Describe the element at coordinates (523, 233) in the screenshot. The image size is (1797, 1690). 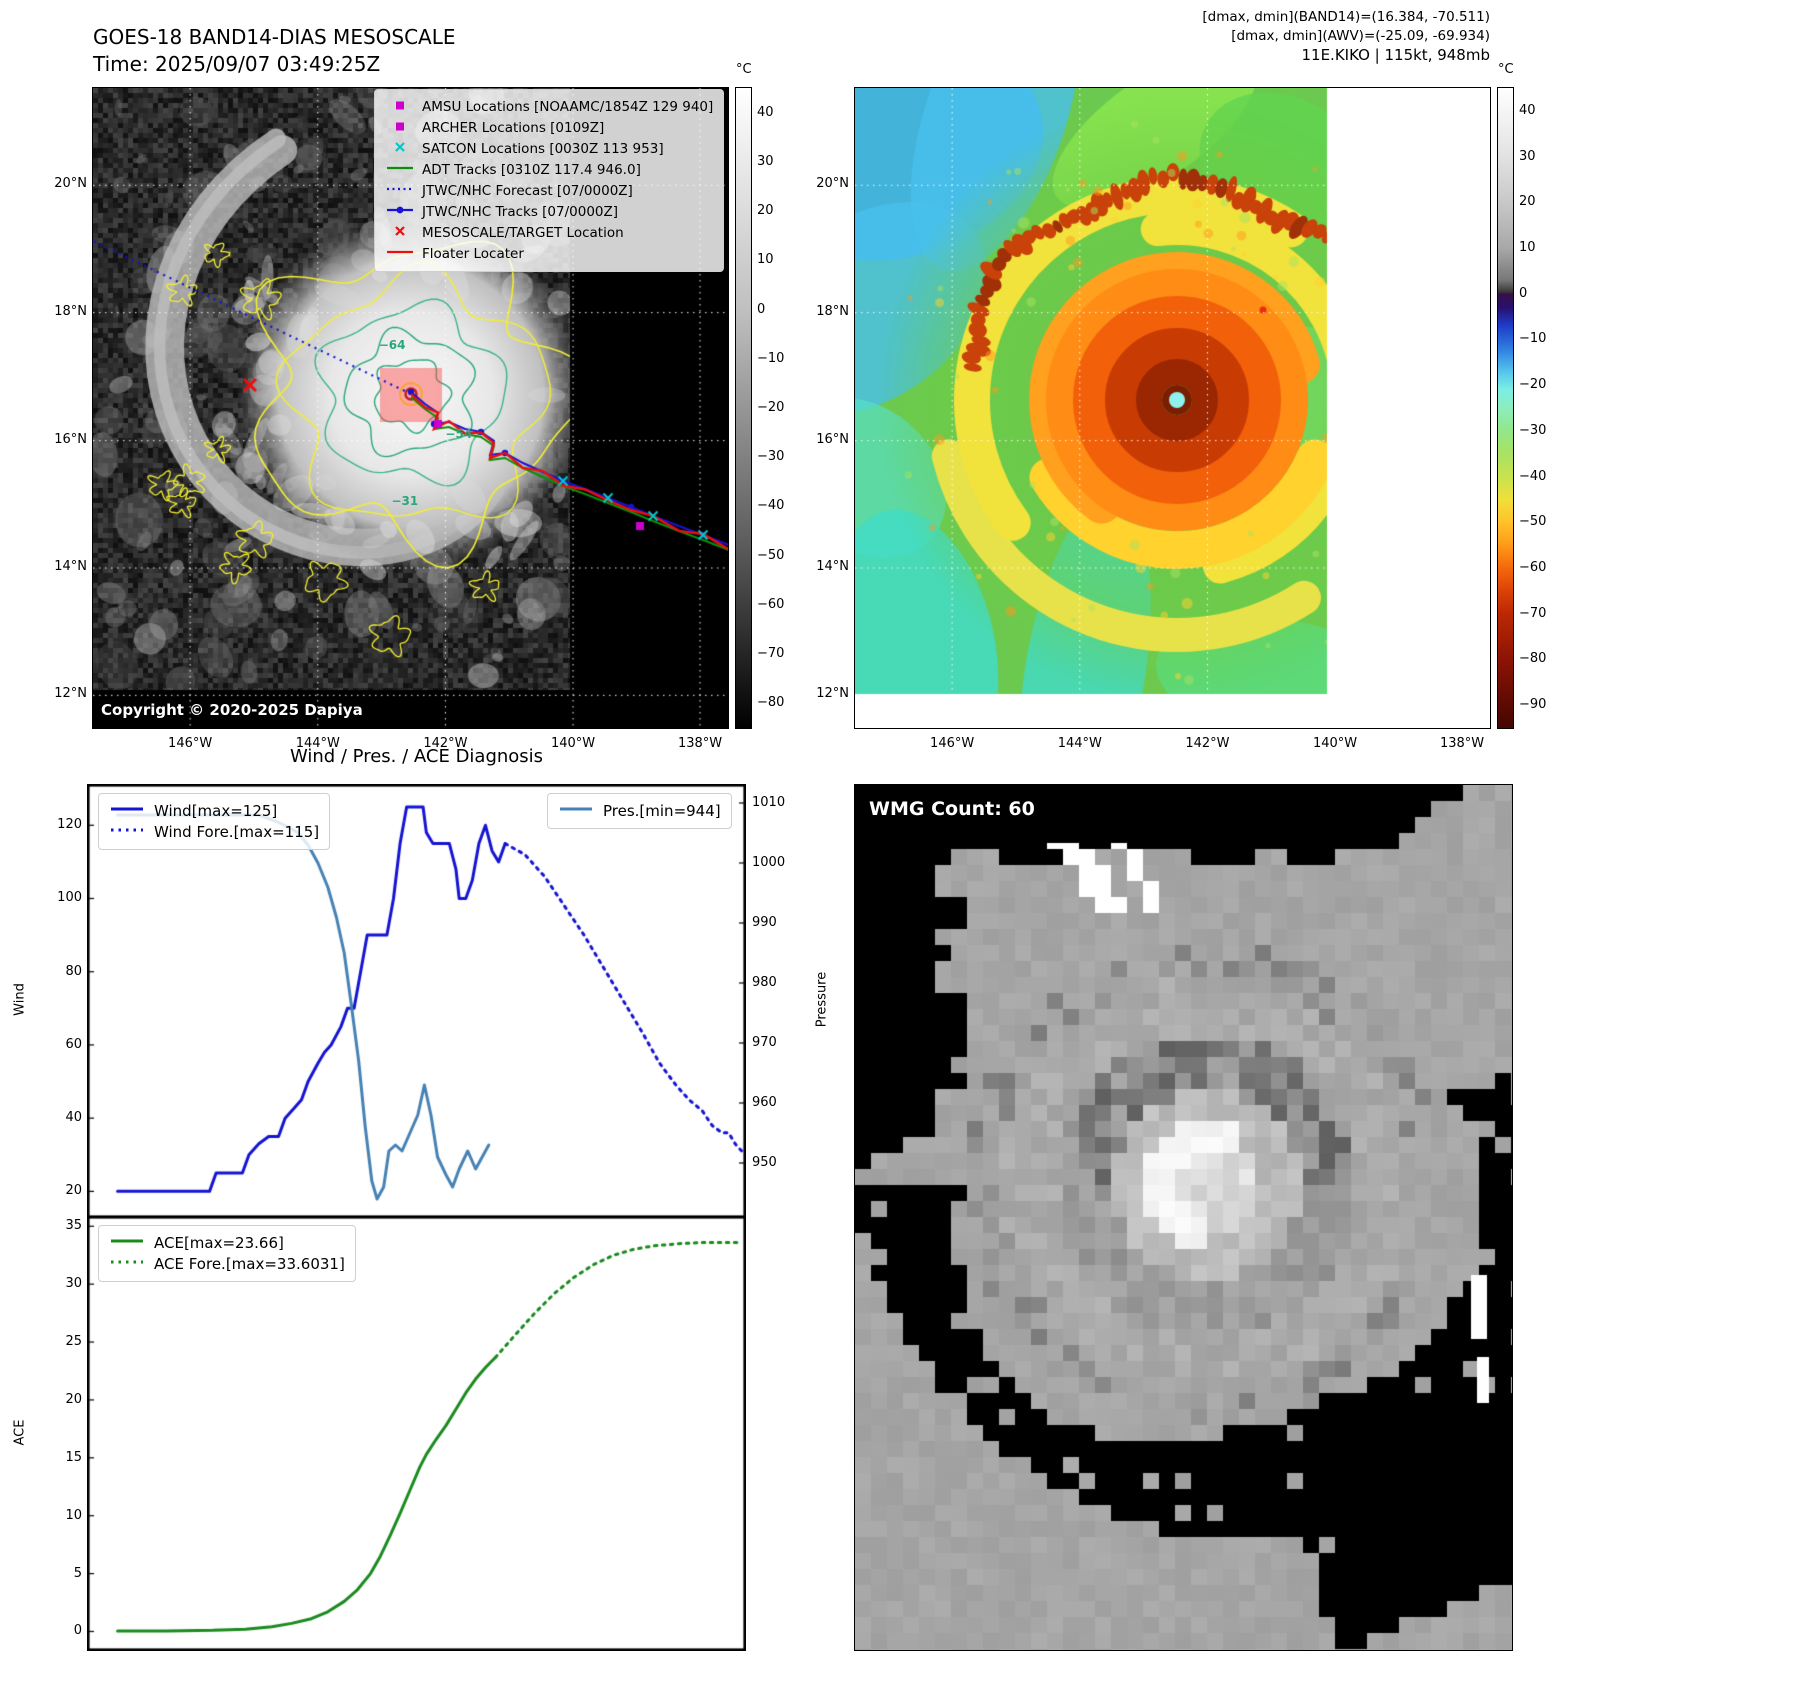
I see `map-legend-label: MESOSCALE/TARGET Location` at that location.